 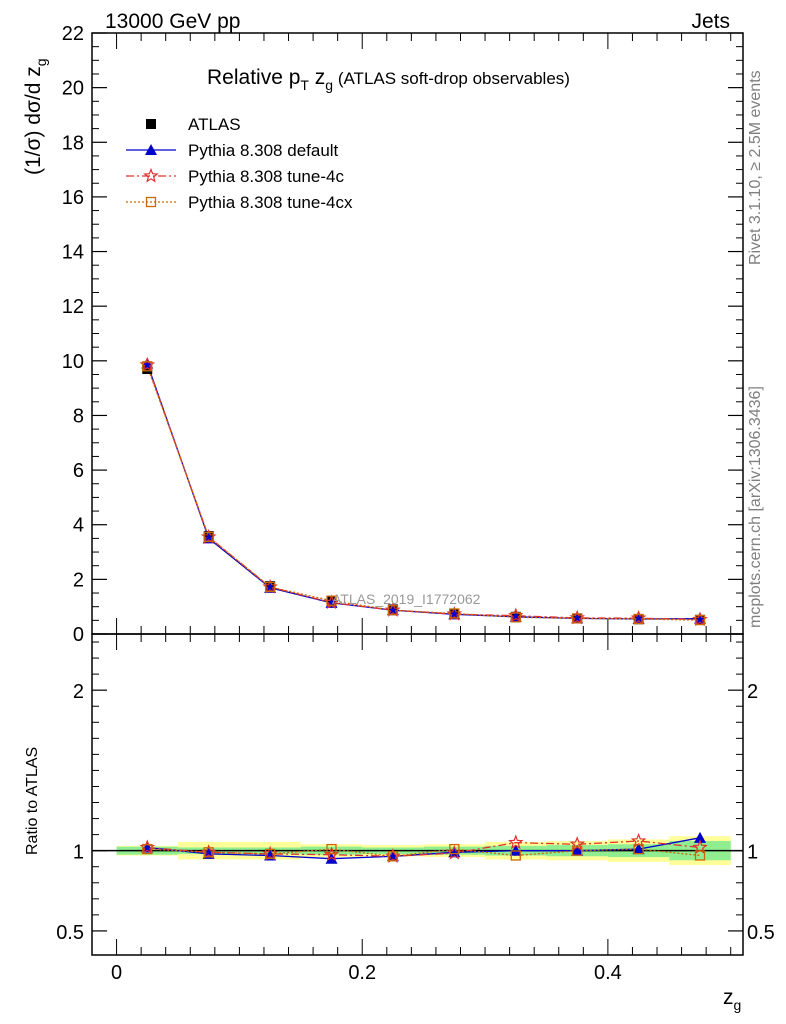 What do you see at coordinates (424, 852) in the screenshot?
I see `ratio-series-line` at bounding box center [424, 852].